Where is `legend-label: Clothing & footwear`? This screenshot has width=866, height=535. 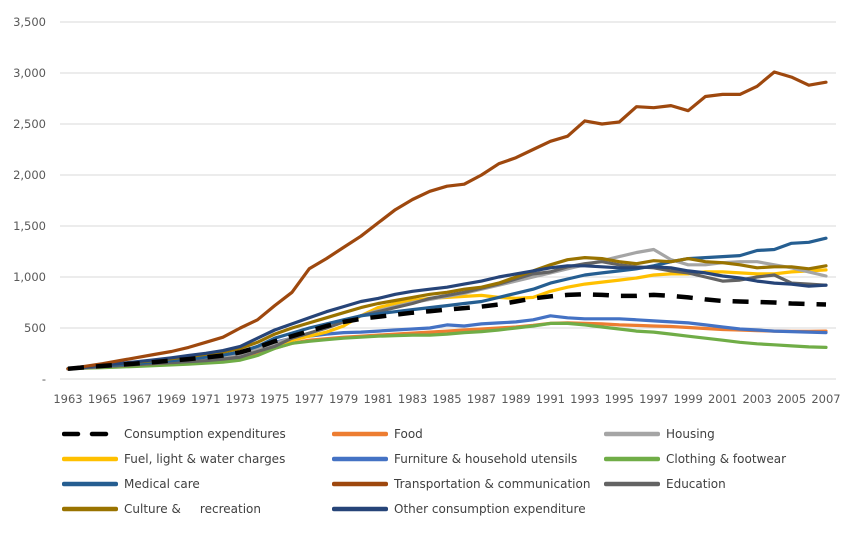
legend-label: Clothing & footwear is located at coordinates (726, 459).